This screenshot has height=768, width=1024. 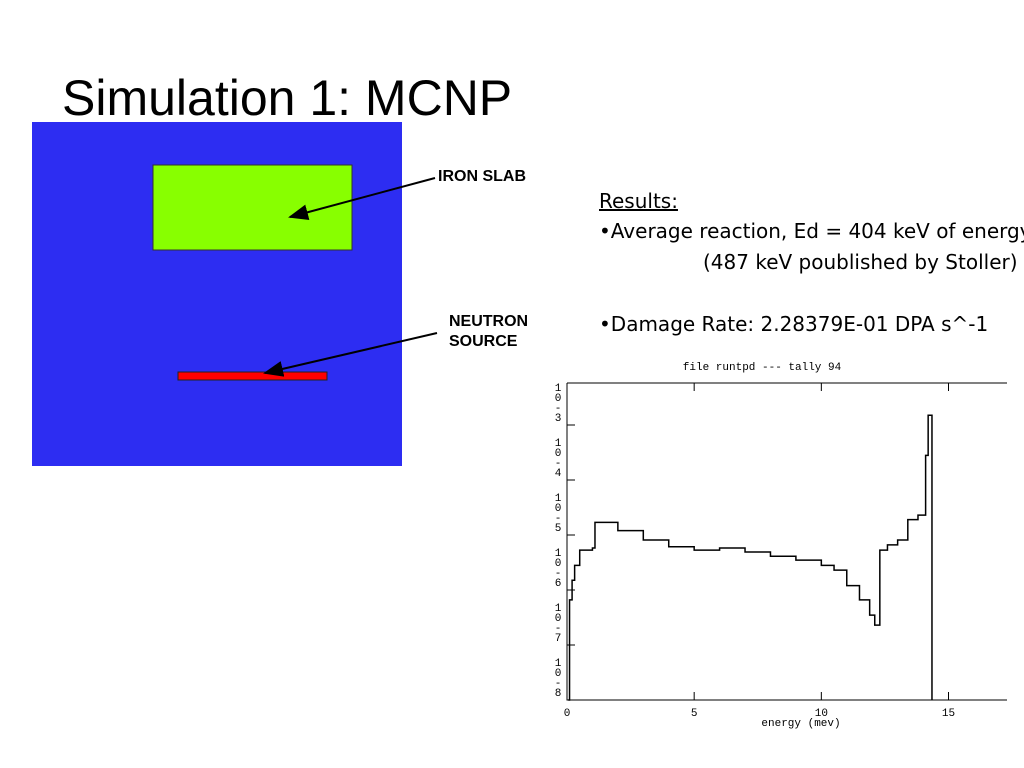 What do you see at coordinates (800, 724) in the screenshot?
I see `x-axis-label: energy (mev)` at bounding box center [800, 724].